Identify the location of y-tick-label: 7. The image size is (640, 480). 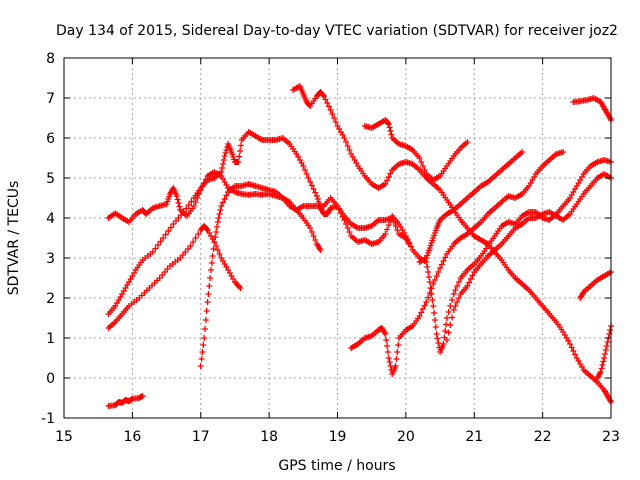
(50, 99).